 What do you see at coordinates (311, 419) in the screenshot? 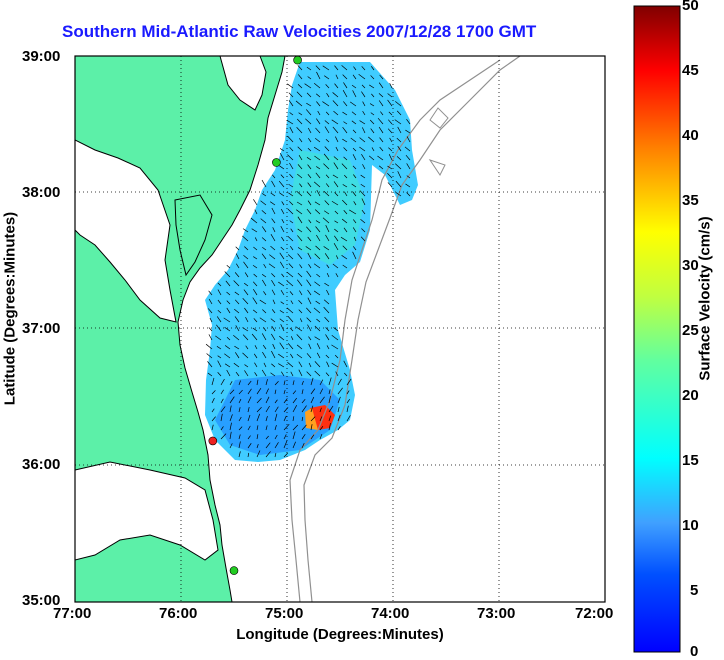
I see `velocity-hotspot-edge` at bounding box center [311, 419].